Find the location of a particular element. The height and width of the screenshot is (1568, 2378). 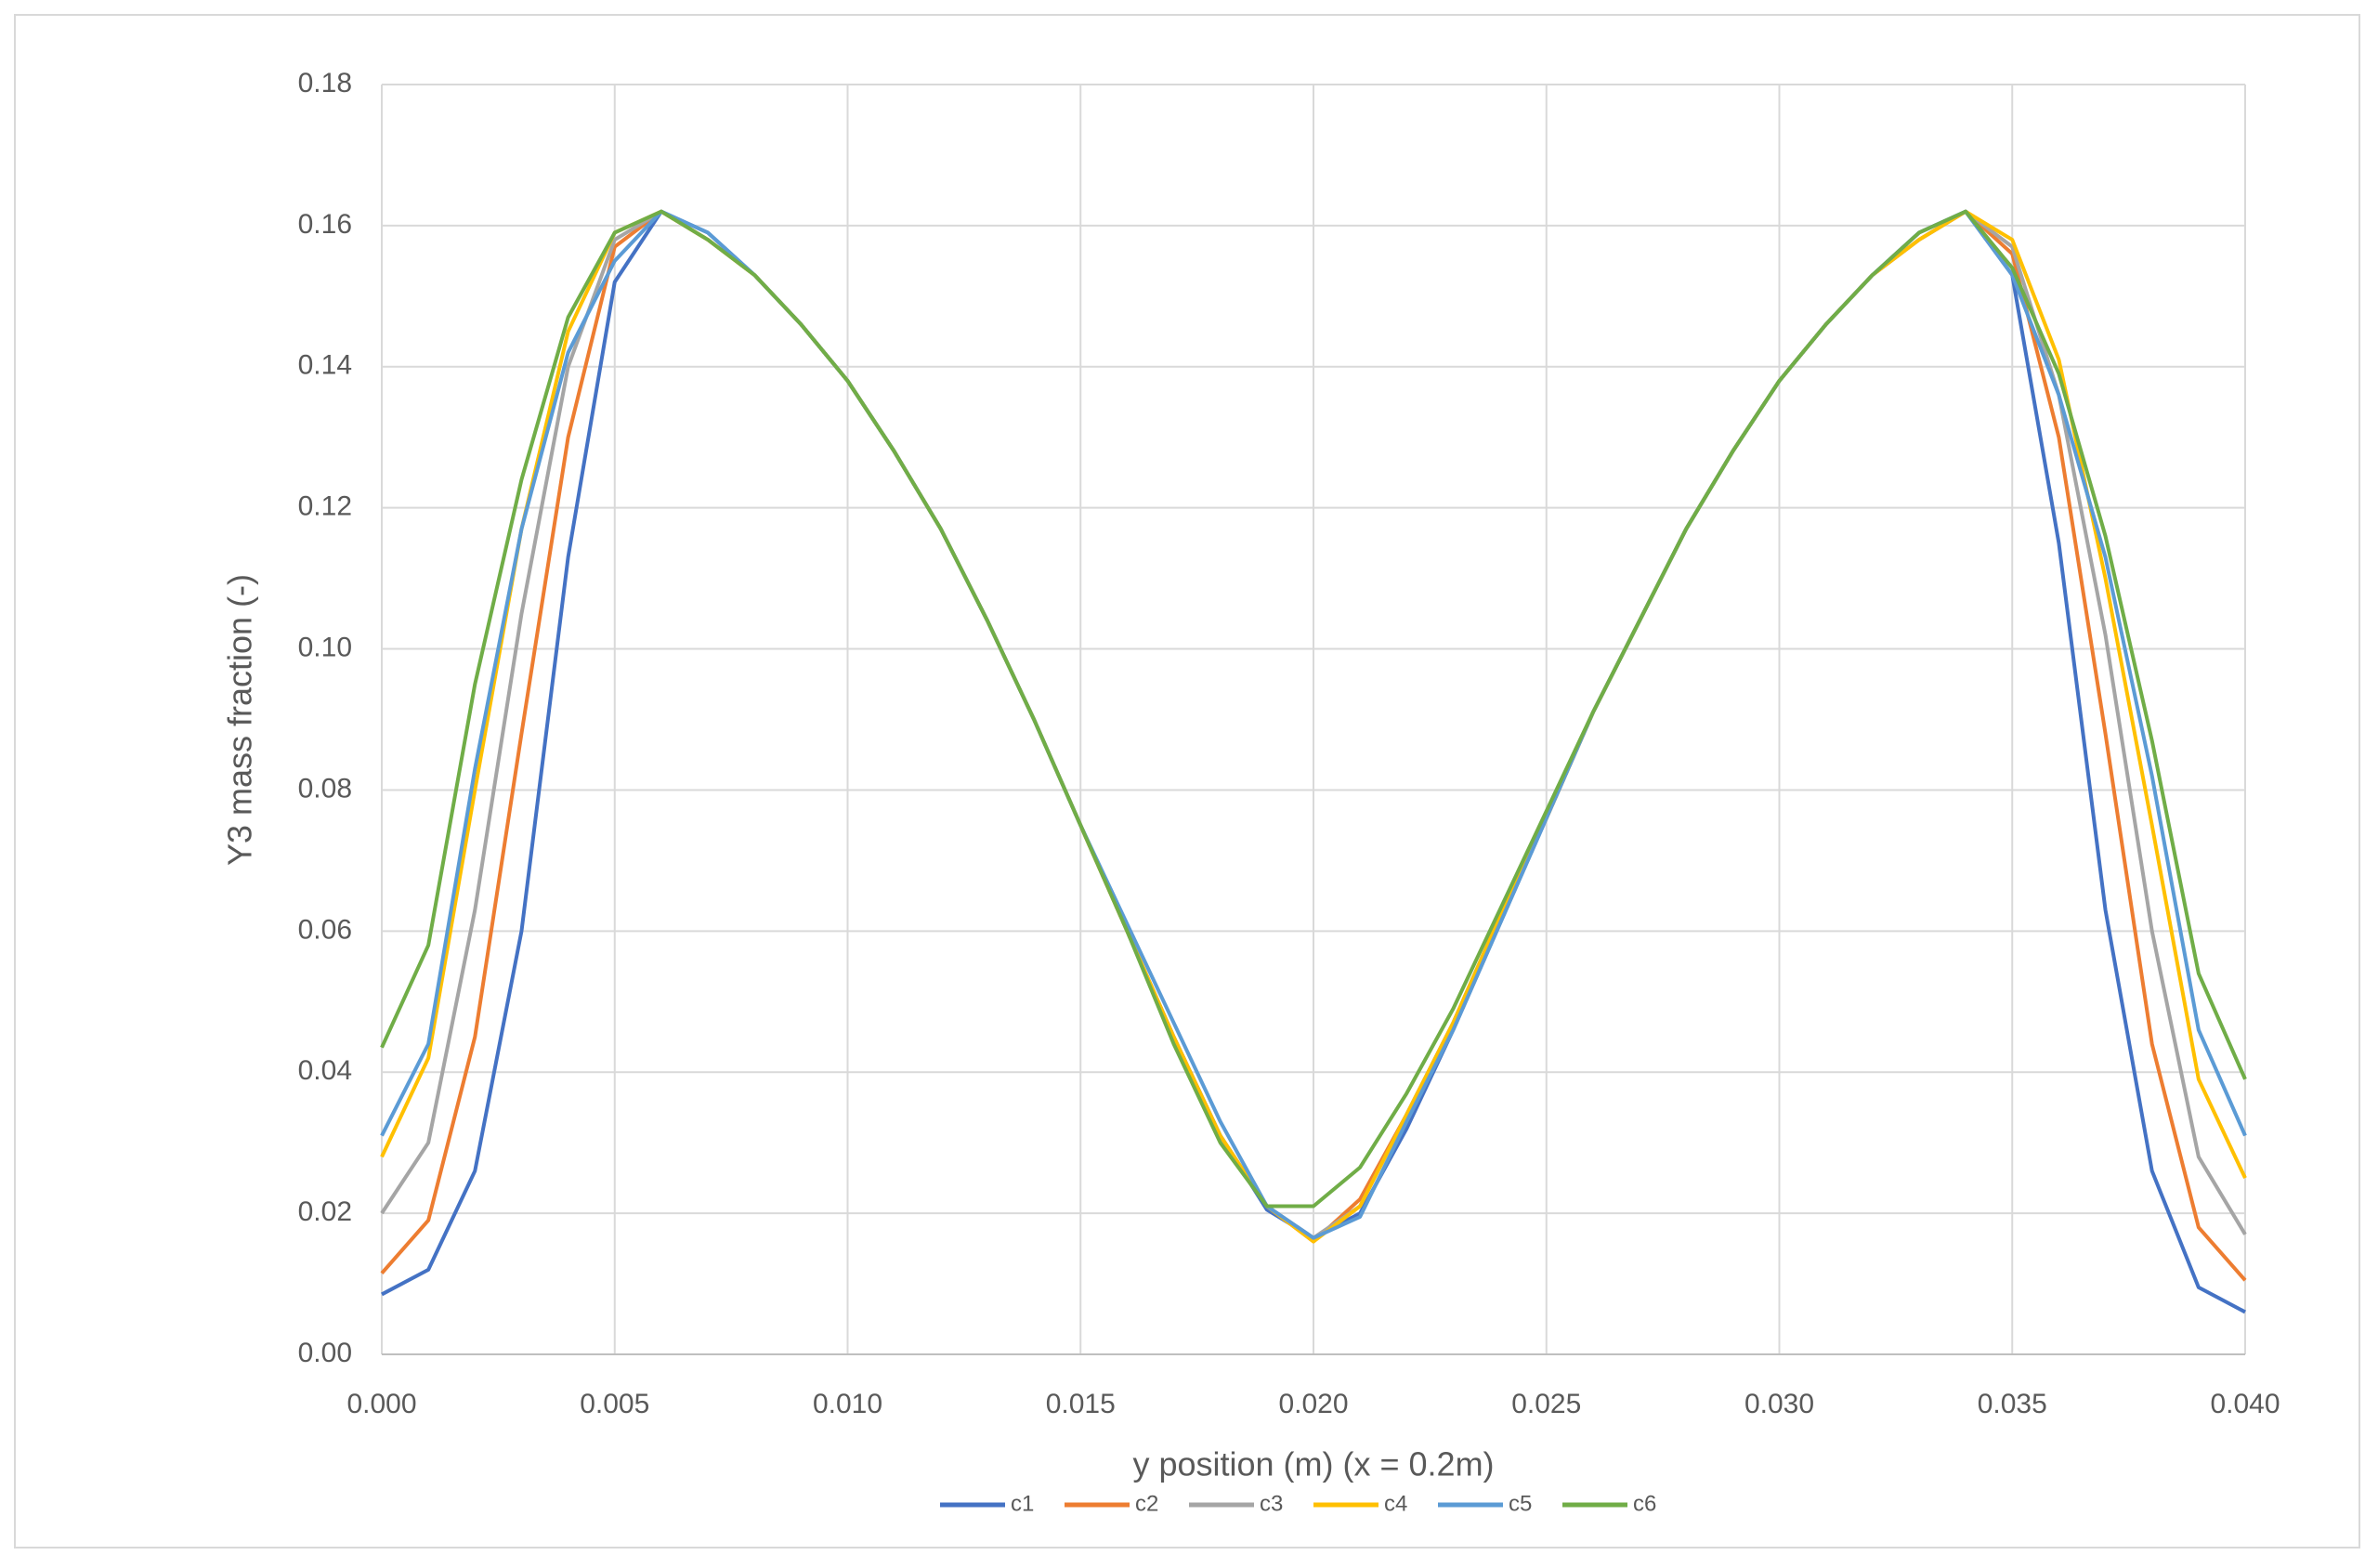

y-tick-label: 0.02 is located at coordinates (325, 1211).